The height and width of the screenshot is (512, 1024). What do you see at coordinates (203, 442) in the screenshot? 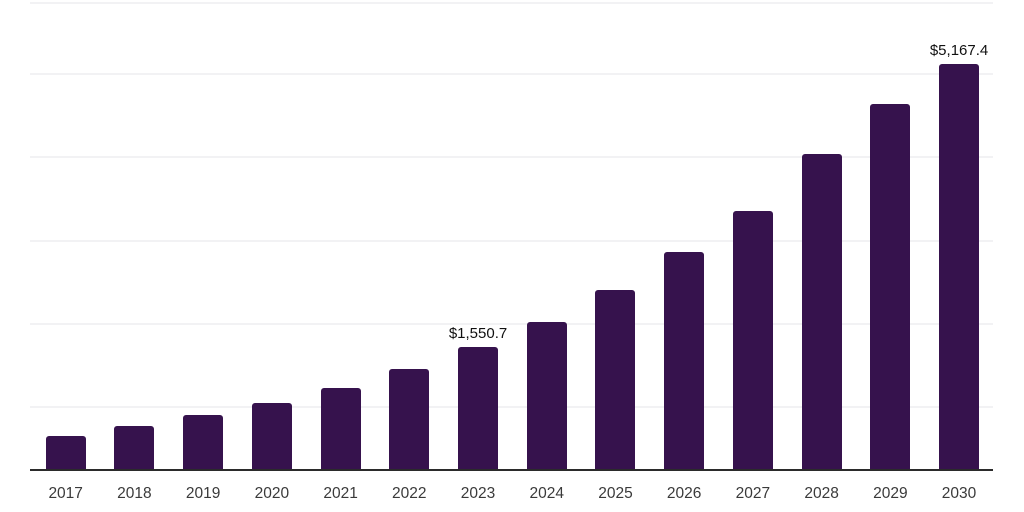
I see `bar-2019` at bounding box center [203, 442].